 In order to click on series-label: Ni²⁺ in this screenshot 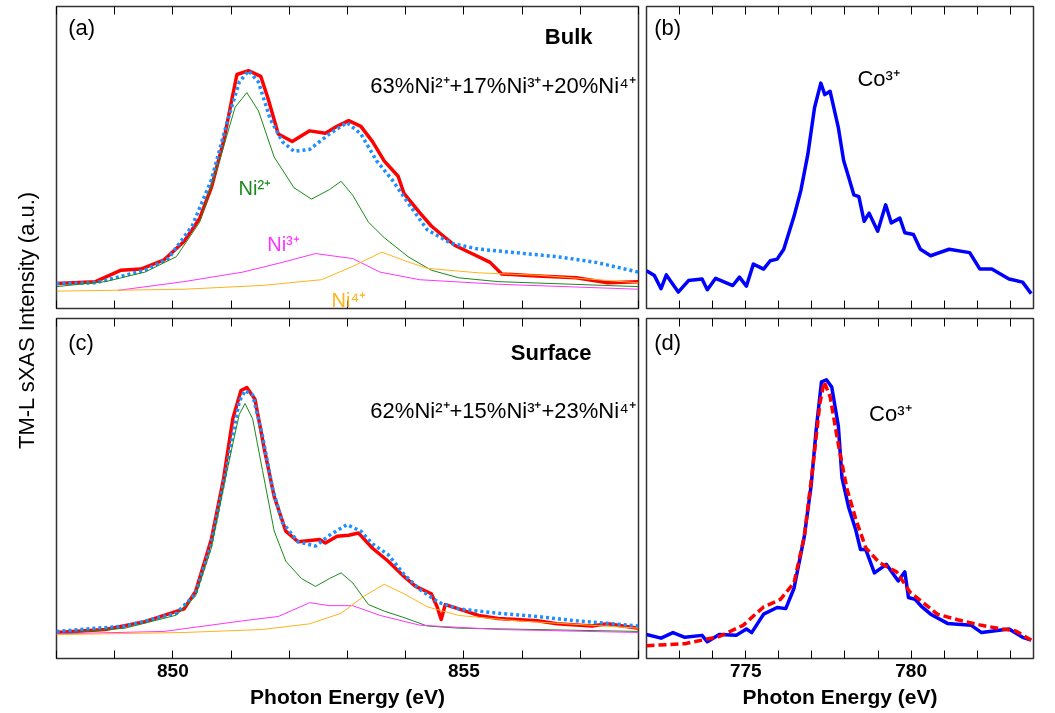, I will do `click(255, 187)`.